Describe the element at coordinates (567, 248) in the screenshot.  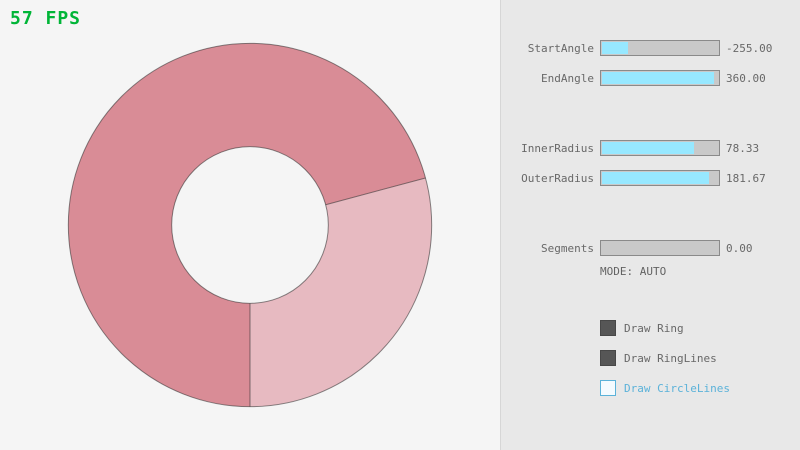
I see `segments-label: Segments` at that location.